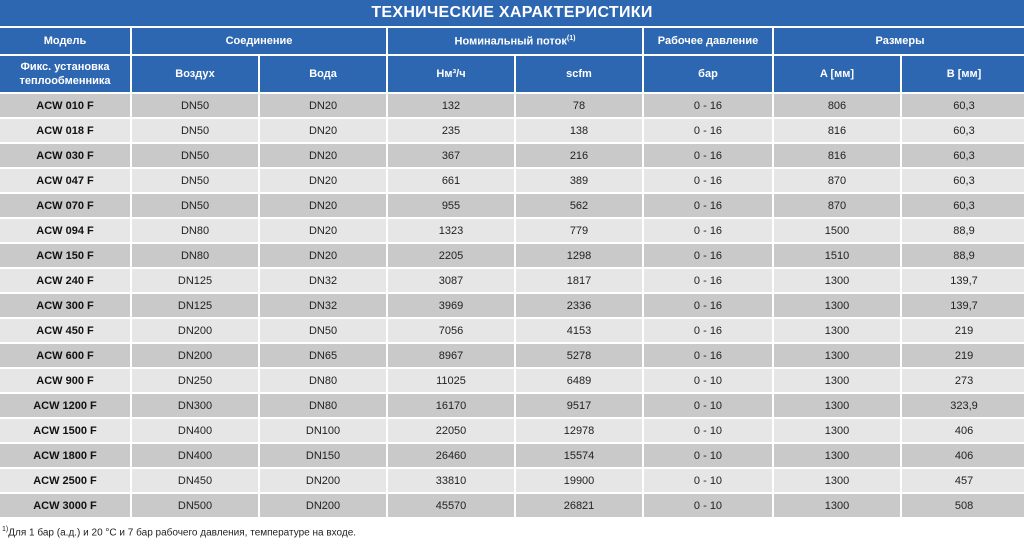  What do you see at coordinates (451, 74) in the screenshot?
I see `header-nm3h: Нм³/ч` at bounding box center [451, 74].